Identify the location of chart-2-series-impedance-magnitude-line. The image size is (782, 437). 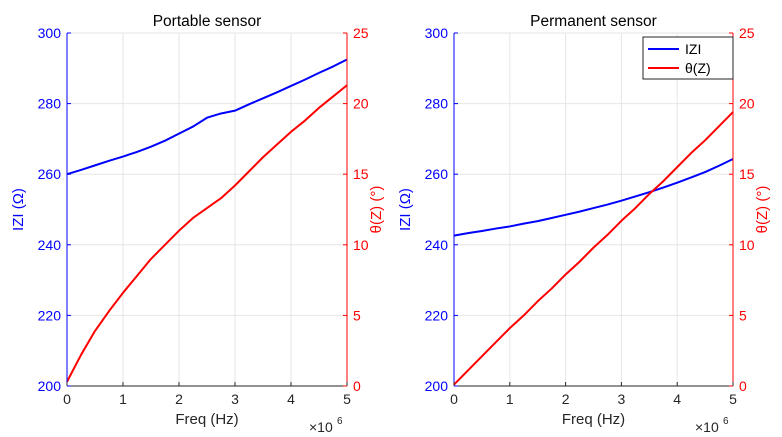
(593, 197).